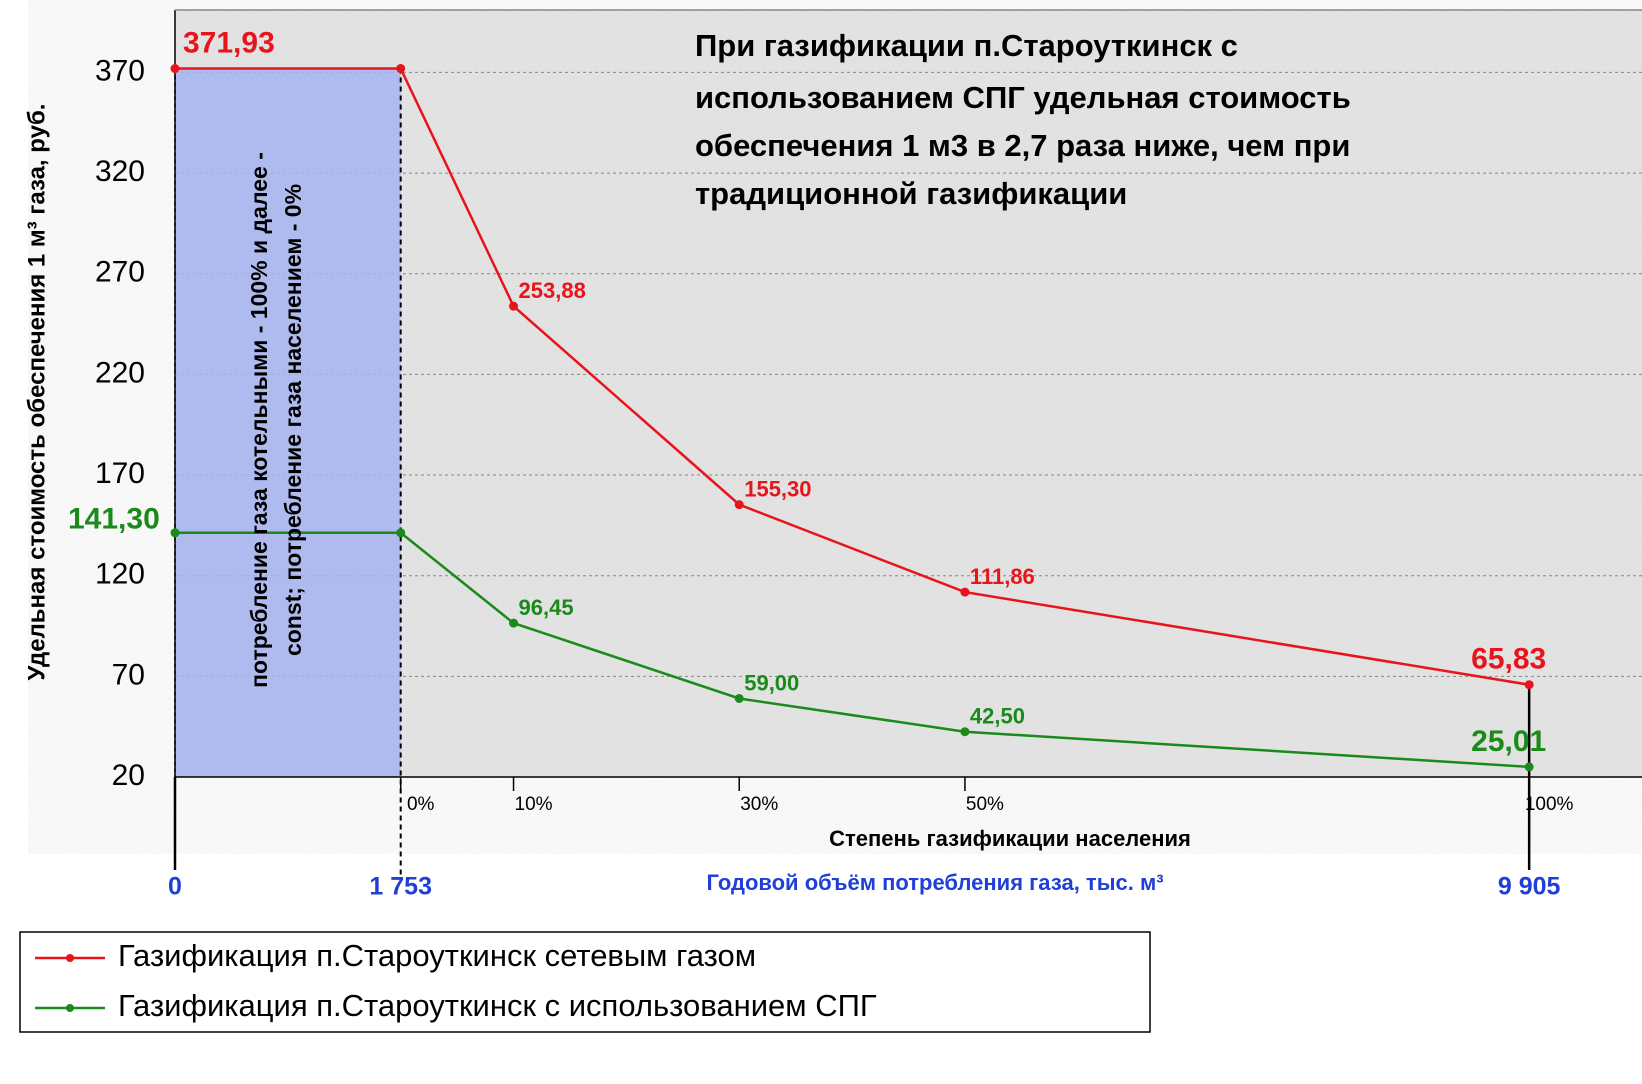 This screenshot has width=1642, height=1084. What do you see at coordinates (120, 574) in the screenshot?
I see `y-tick-label: 120` at bounding box center [120, 574].